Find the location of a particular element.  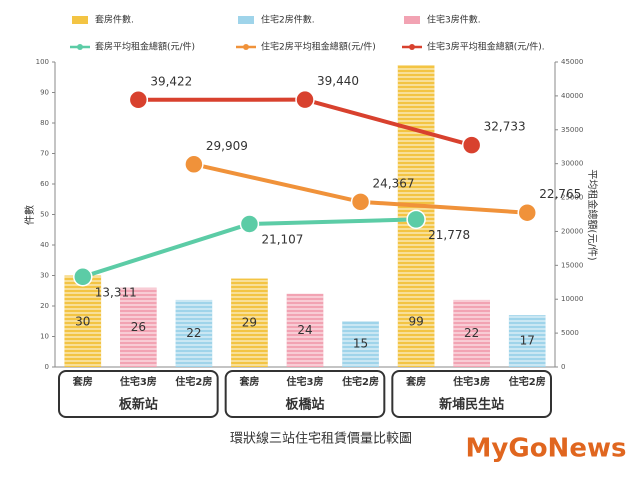

bar-value-label: 29 is located at coordinates (249, 322).